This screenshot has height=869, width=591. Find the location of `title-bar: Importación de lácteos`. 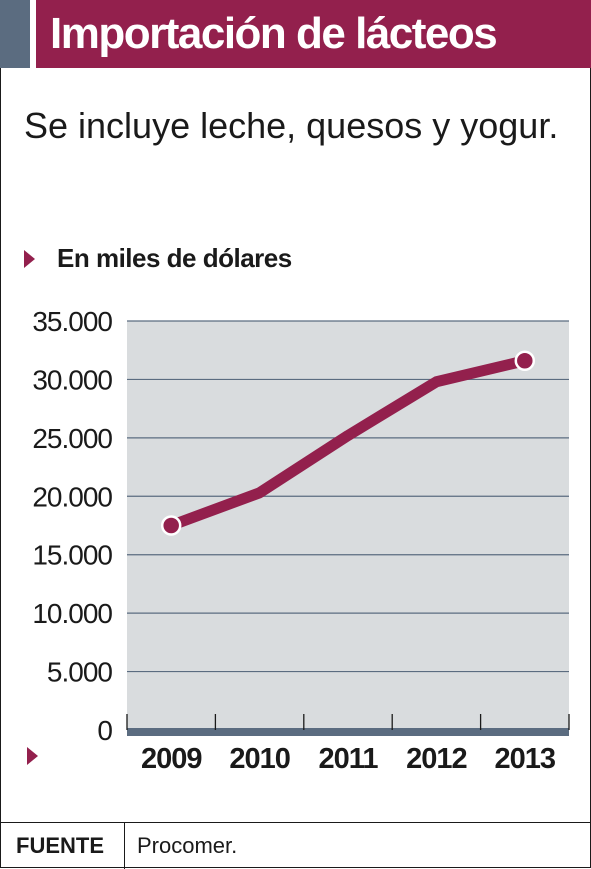

title-bar: Importación de lácteos is located at coordinates (295, 34).